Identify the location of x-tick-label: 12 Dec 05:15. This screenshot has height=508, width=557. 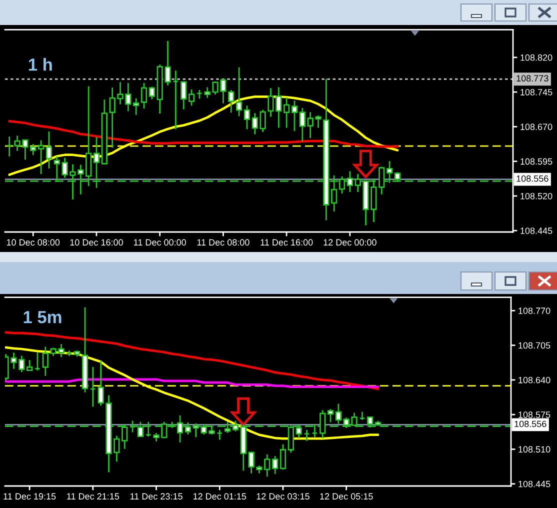
(346, 496).